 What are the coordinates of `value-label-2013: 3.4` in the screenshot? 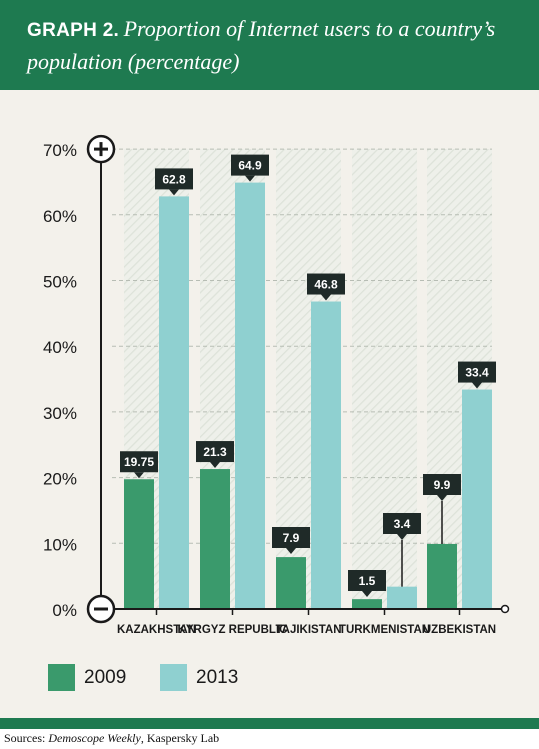 It's located at (402, 524).